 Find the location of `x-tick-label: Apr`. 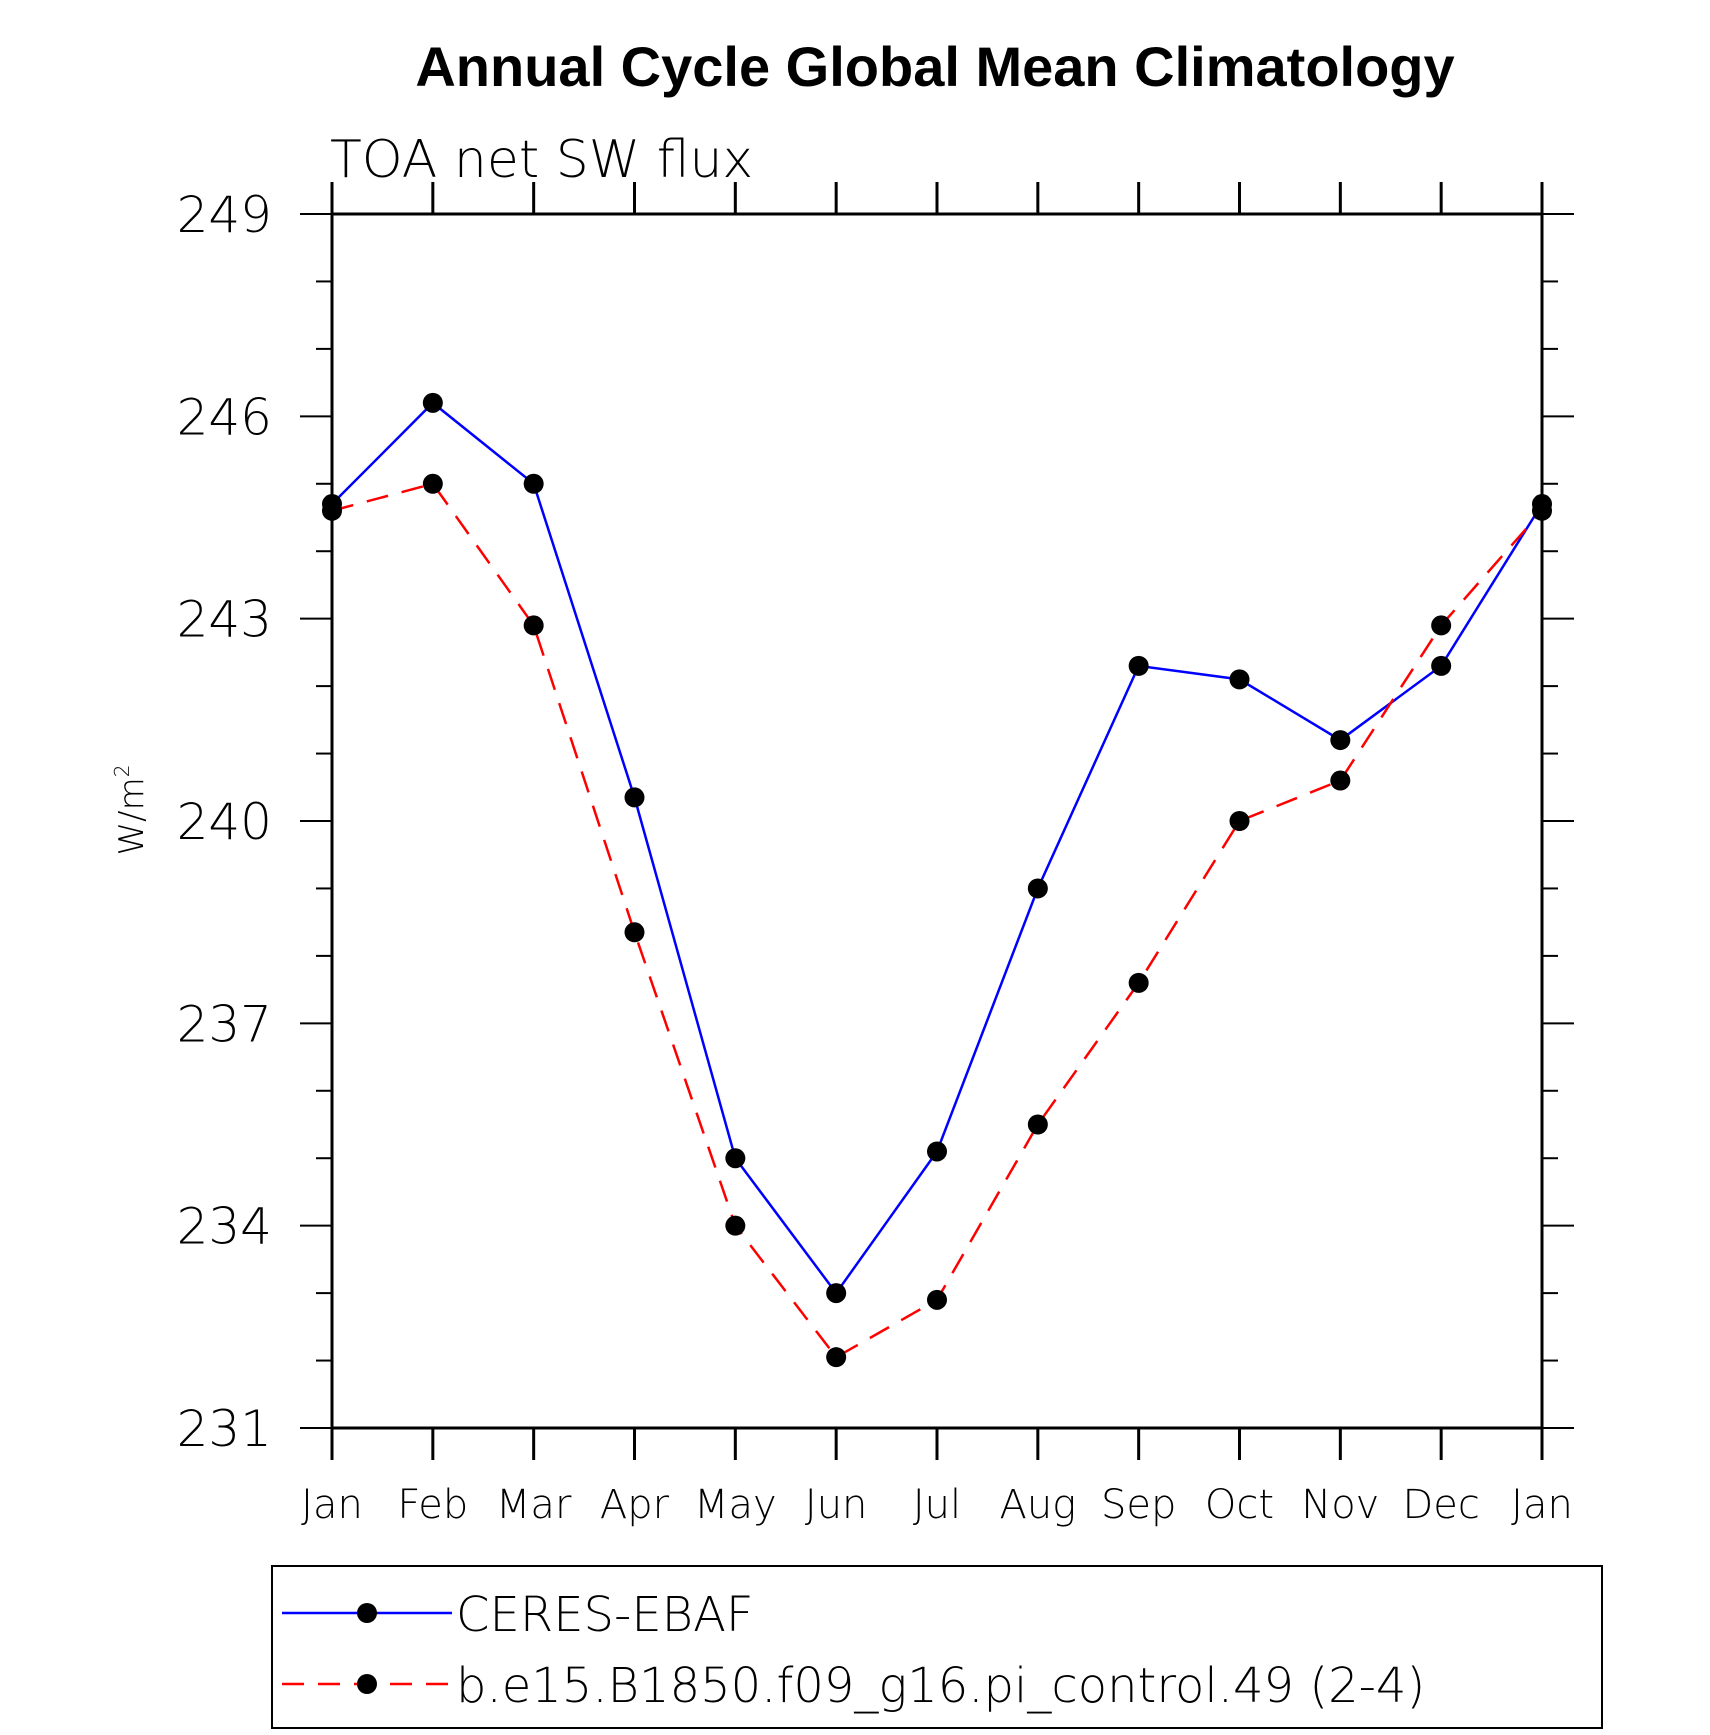

x-tick-label: Apr is located at coordinates (635, 1505).